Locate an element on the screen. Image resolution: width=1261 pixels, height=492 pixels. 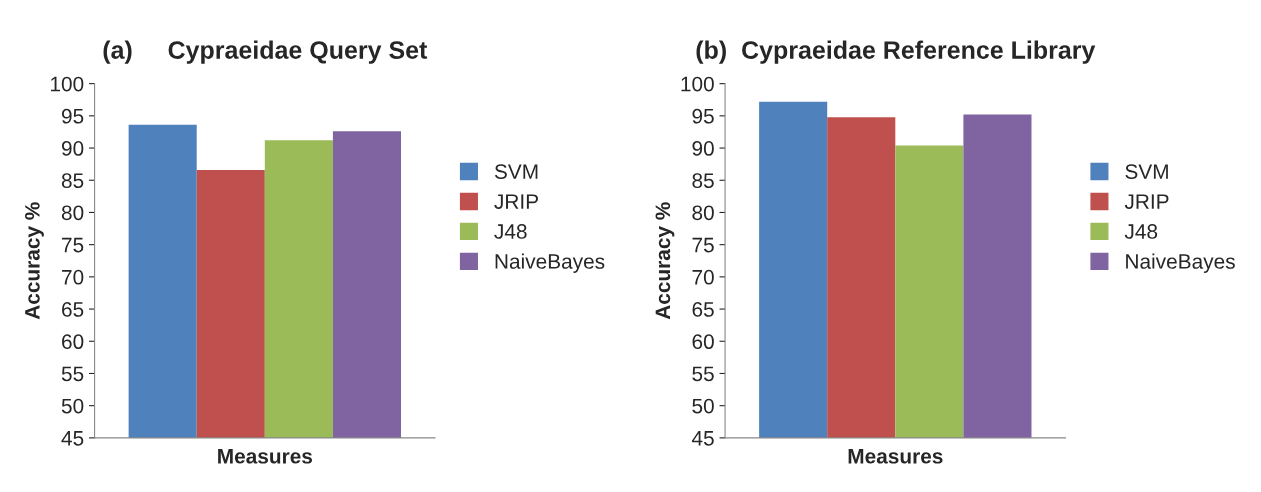
chart-title: (a) Cypraeidae Query Set is located at coordinates (265, 52).